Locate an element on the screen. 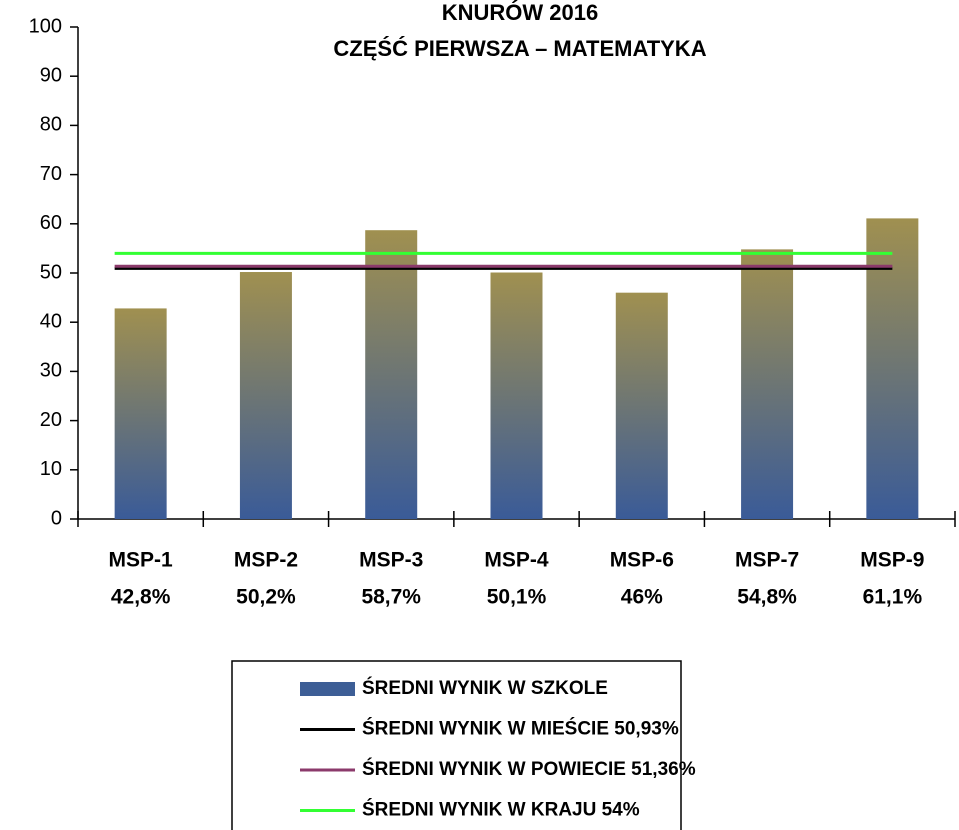 The image size is (959, 830). value-label: 58,7% is located at coordinates (391, 597).